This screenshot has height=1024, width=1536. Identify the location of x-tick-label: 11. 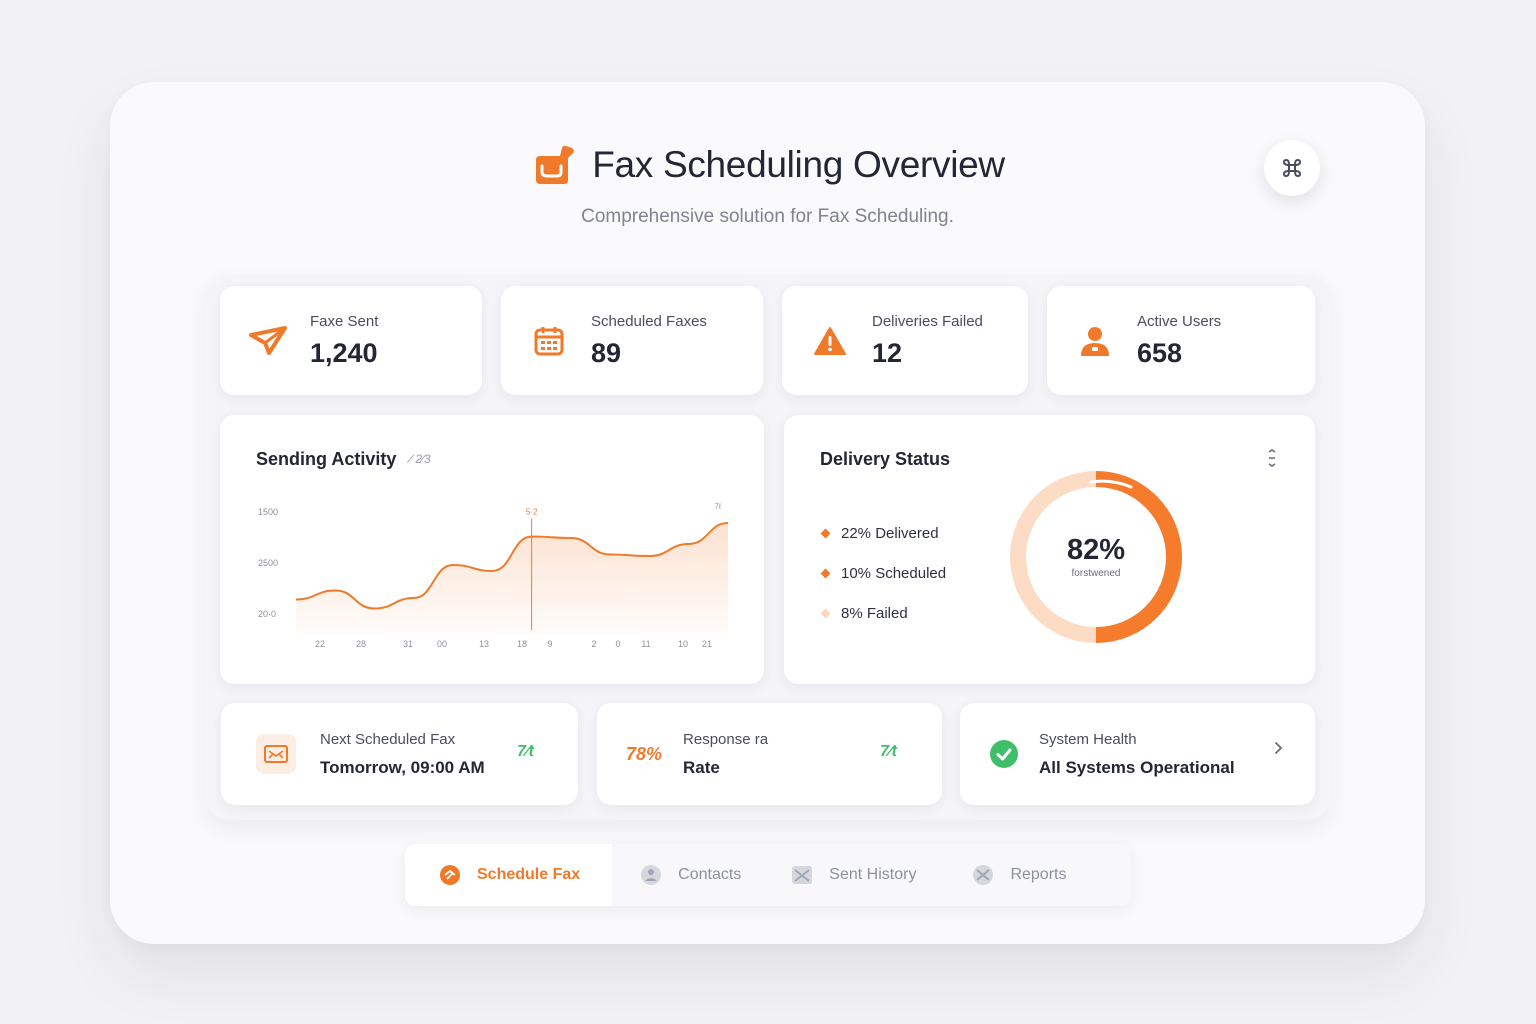
(645, 644).